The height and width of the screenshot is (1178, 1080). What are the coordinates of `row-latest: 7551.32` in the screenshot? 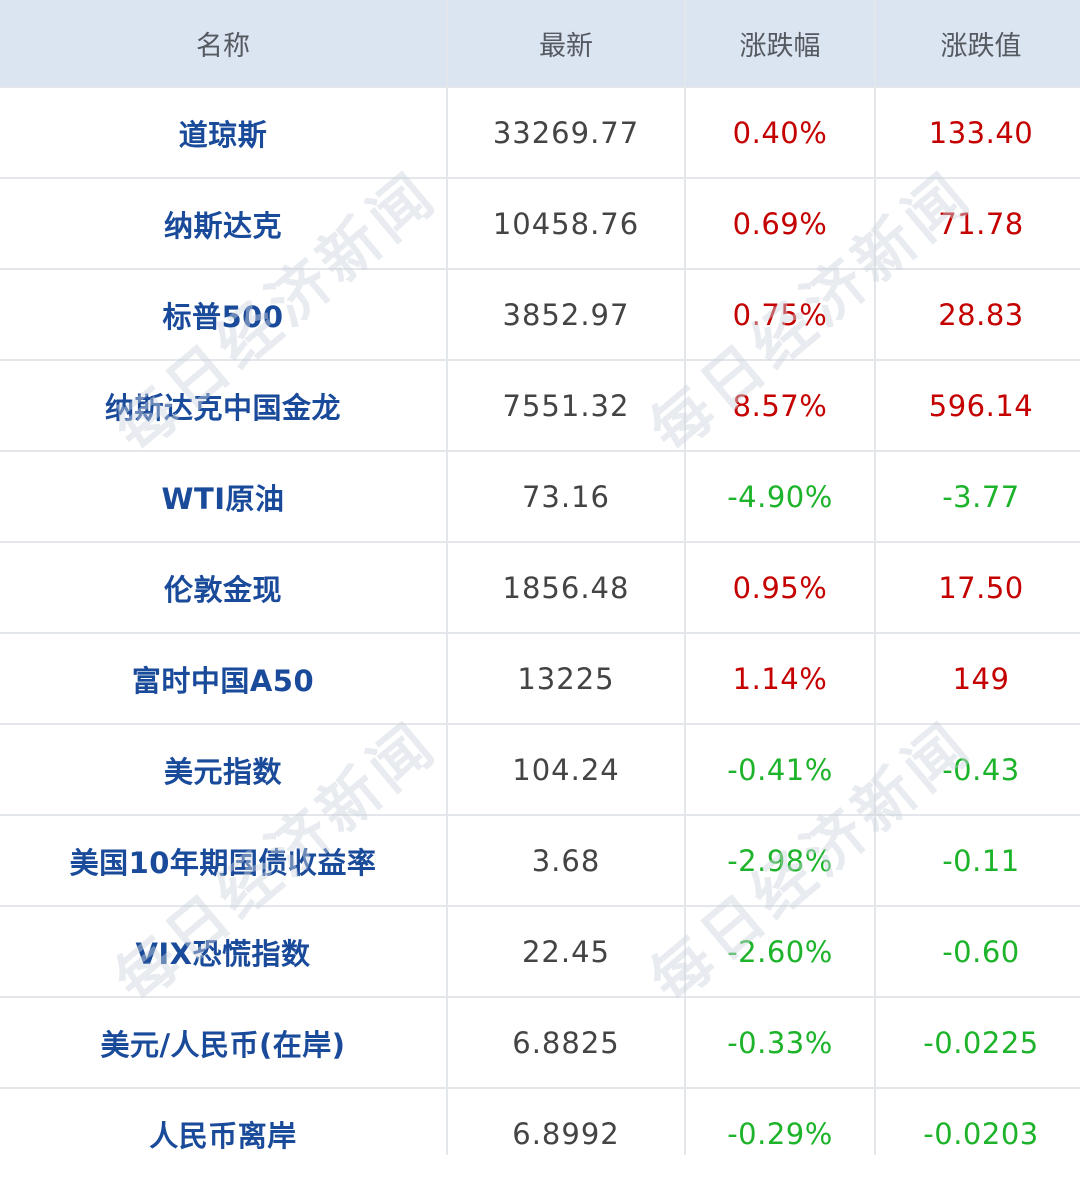 It's located at (566, 405).